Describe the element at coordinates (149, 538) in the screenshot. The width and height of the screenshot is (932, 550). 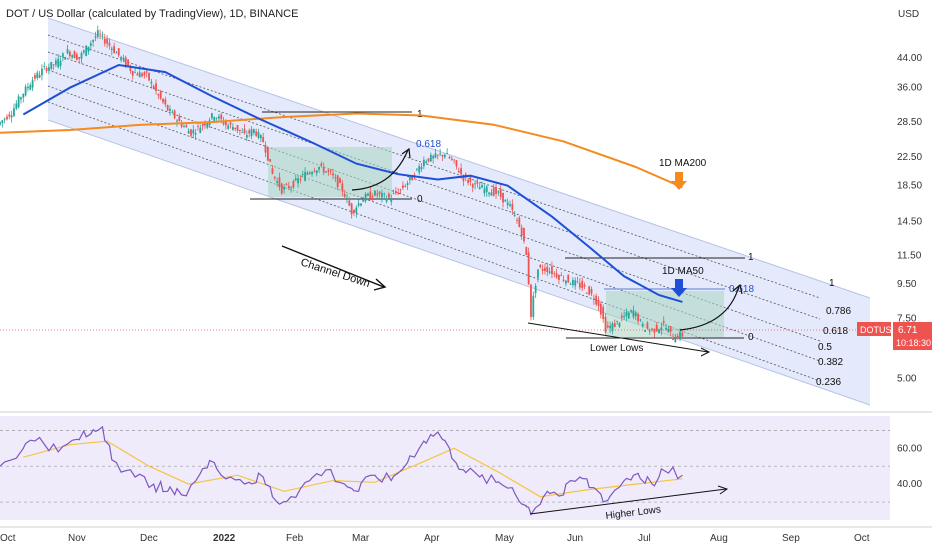
I see `time-tick-label-2: Dec` at that location.